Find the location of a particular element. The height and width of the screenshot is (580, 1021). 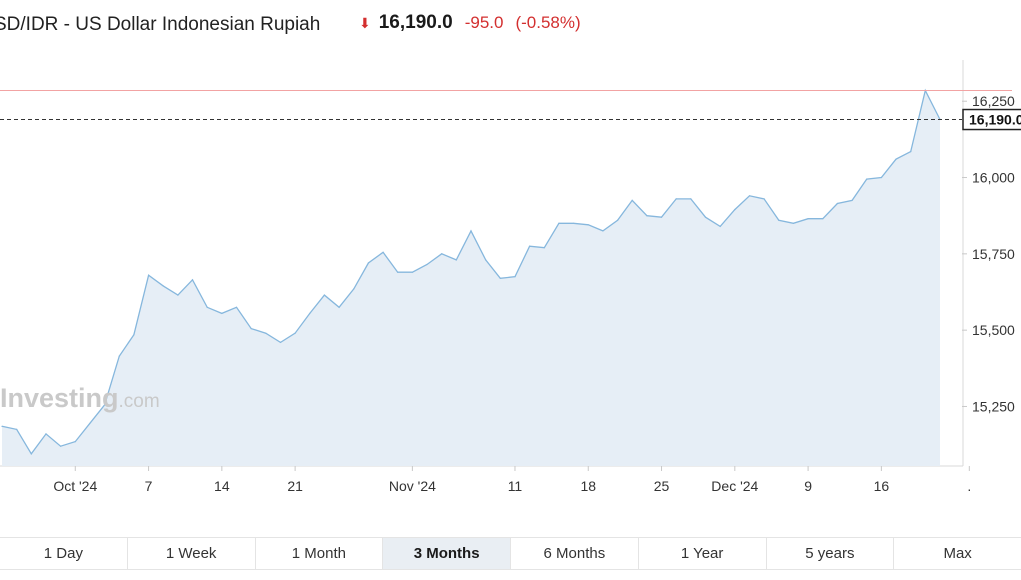

x-tick-label: 7 is located at coordinates (149, 486).